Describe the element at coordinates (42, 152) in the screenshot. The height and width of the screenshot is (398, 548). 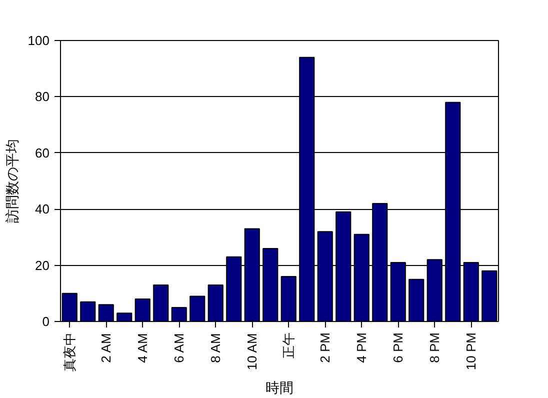
I see `y-tick-label: 60` at that location.